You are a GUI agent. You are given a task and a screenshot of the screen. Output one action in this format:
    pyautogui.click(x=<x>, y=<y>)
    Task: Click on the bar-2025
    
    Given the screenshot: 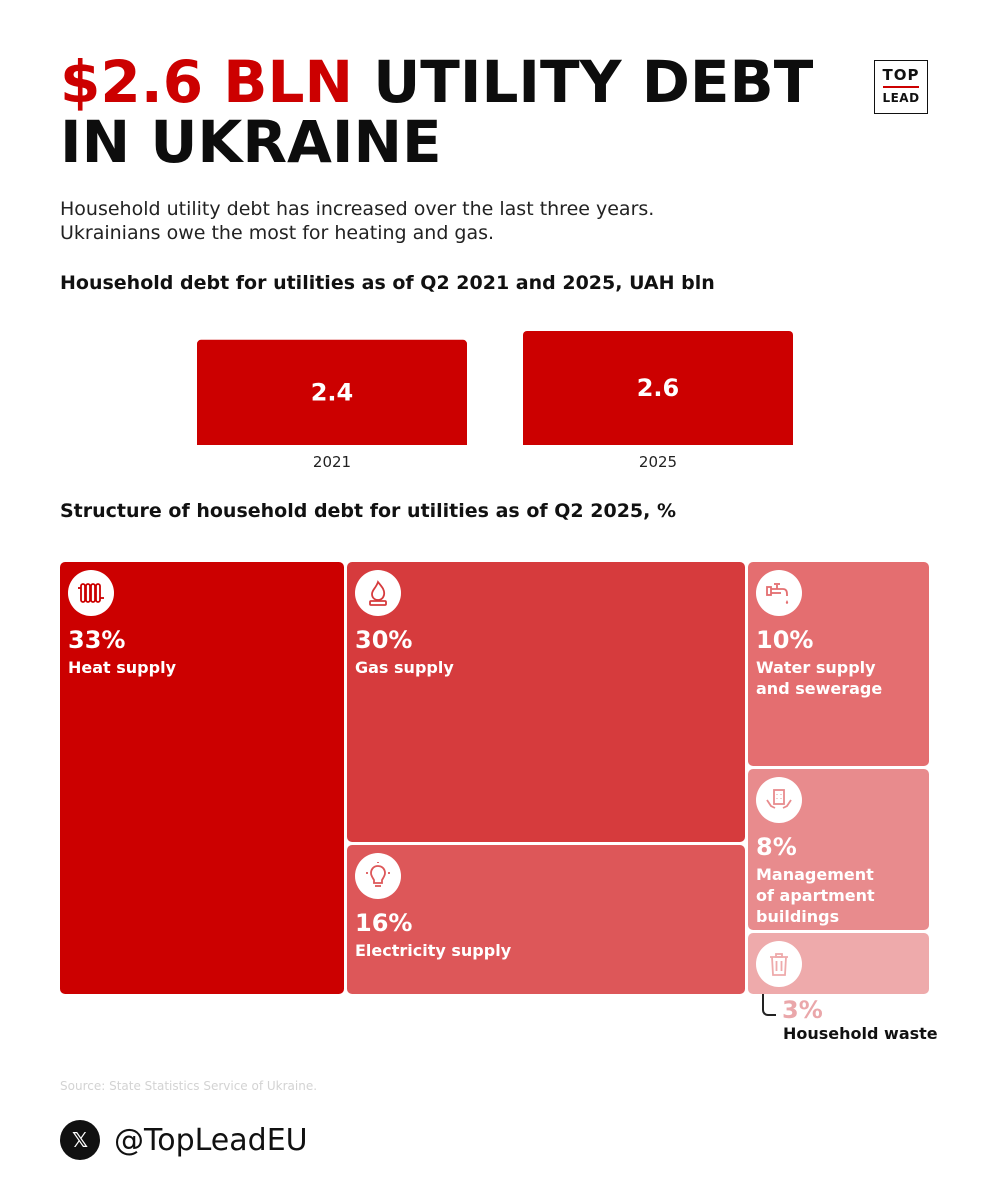 What is the action you would take?
    pyautogui.click(x=658, y=388)
    